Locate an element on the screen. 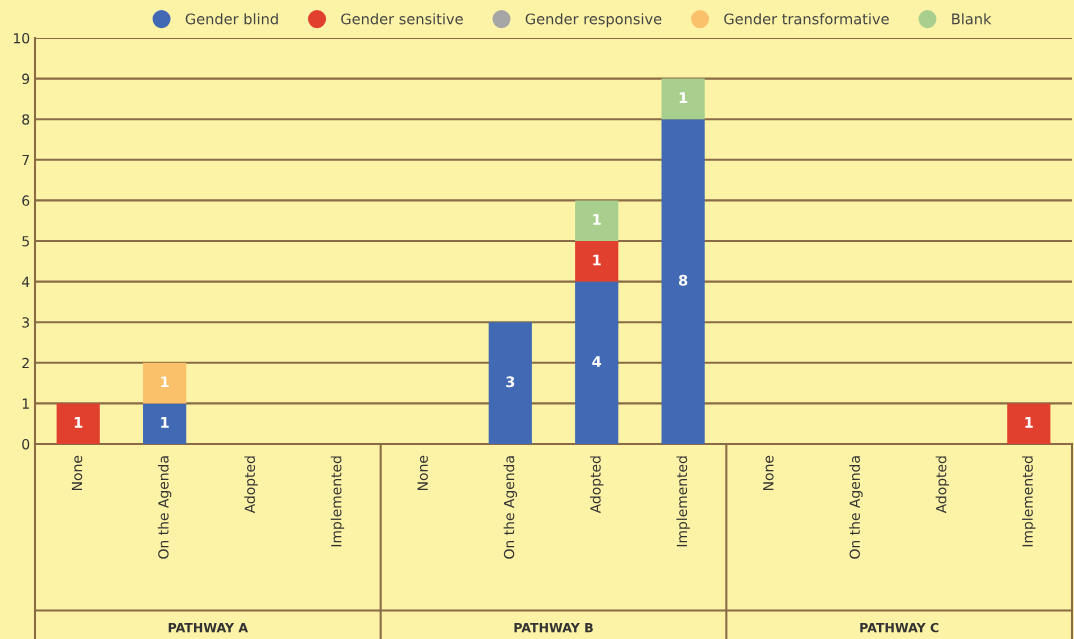 Image resolution: width=1074 pixels, height=639 pixels. y-tick-label: 10 is located at coordinates (21, 38).